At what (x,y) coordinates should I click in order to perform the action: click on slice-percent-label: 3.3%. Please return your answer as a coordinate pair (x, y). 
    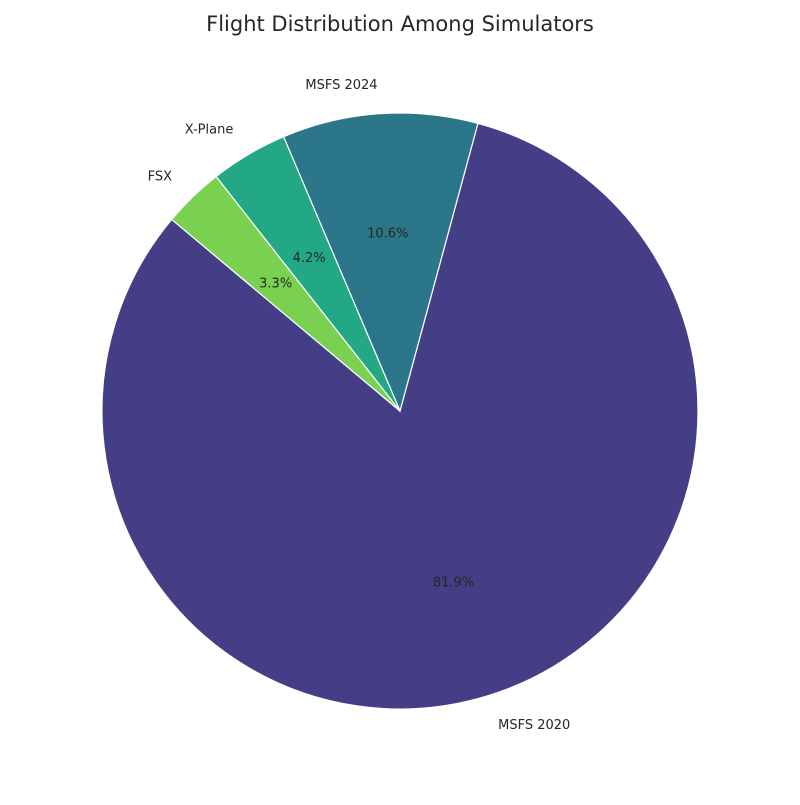
    Looking at the image, I should click on (275, 284).